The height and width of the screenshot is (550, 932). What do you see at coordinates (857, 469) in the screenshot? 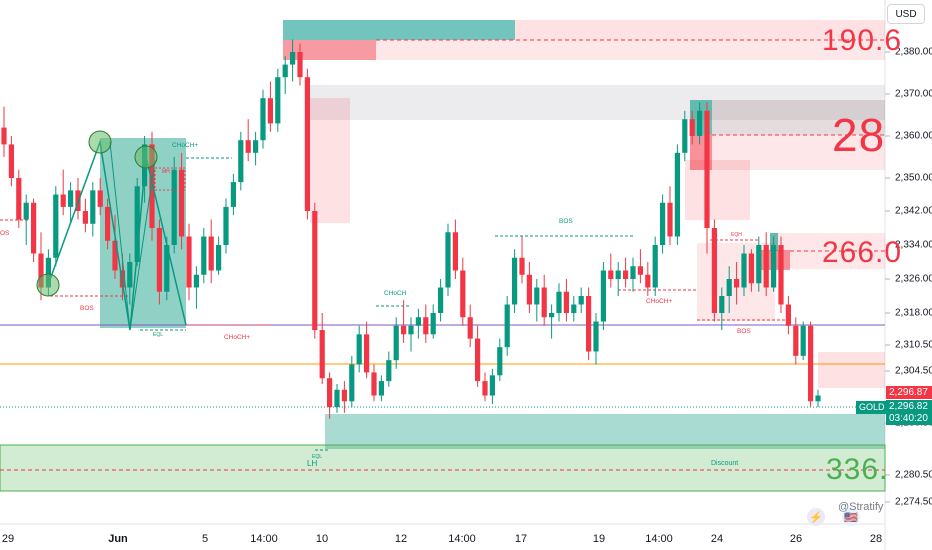
I see `zone-number-lower: 336.` at bounding box center [857, 469].